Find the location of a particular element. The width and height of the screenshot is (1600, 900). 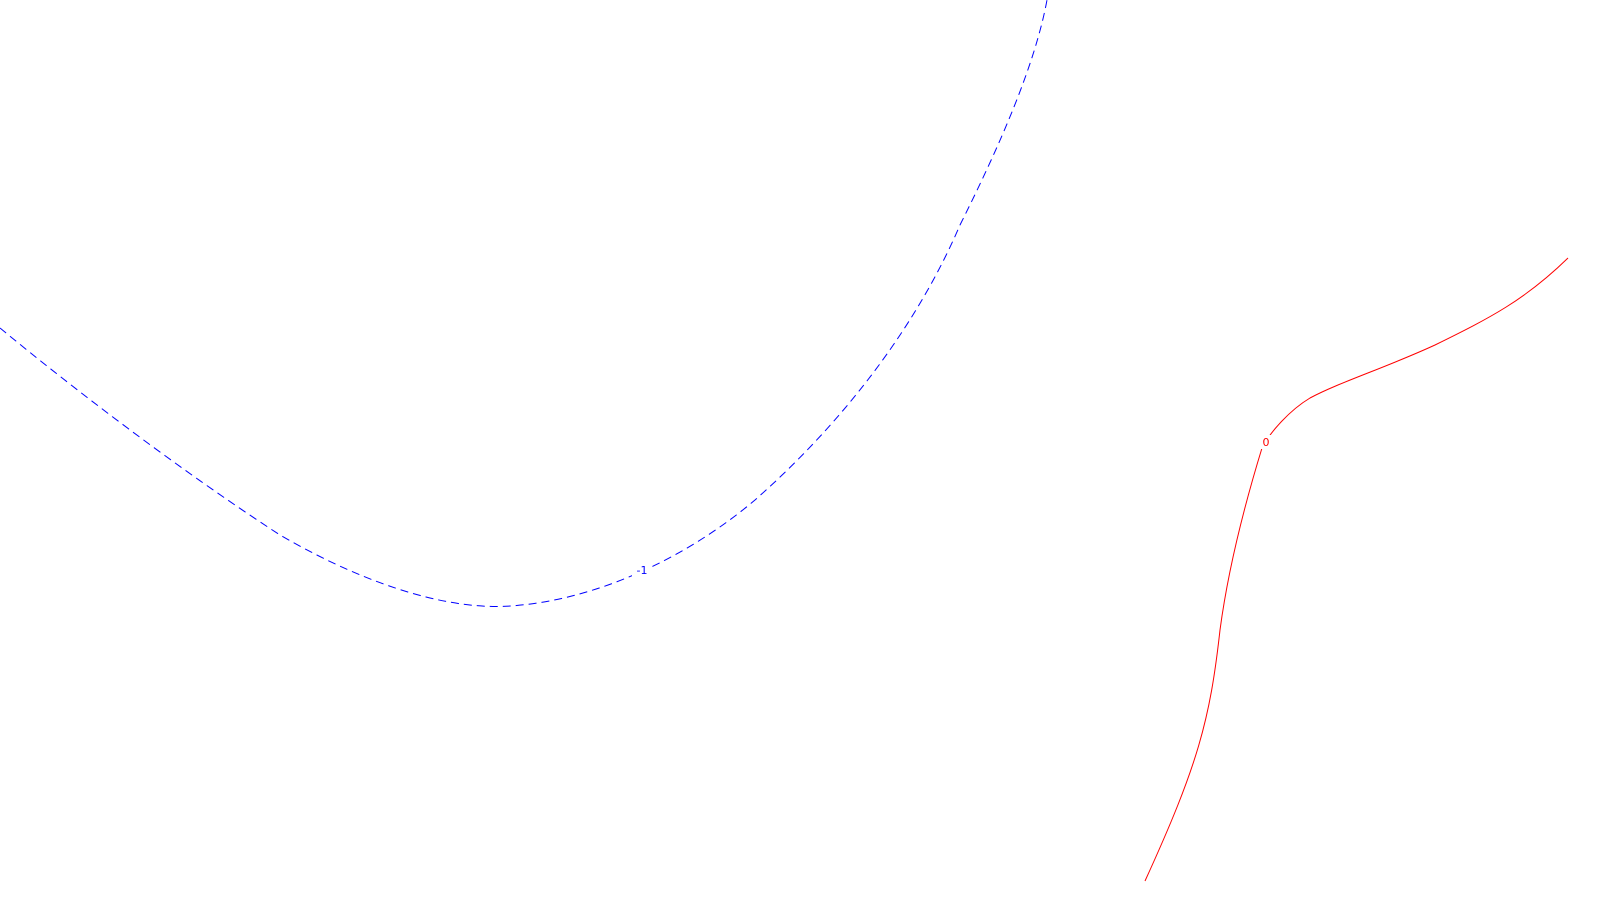

contour-label-zero: 0 is located at coordinates (1266, 442).